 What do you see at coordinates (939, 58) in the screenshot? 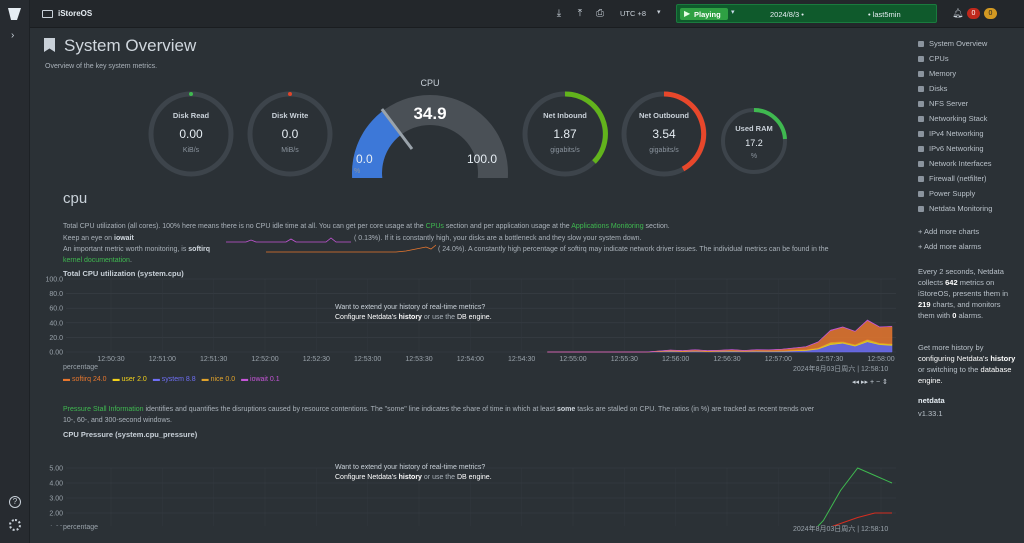
I see `nav-item-label: CPUs` at bounding box center [939, 58].